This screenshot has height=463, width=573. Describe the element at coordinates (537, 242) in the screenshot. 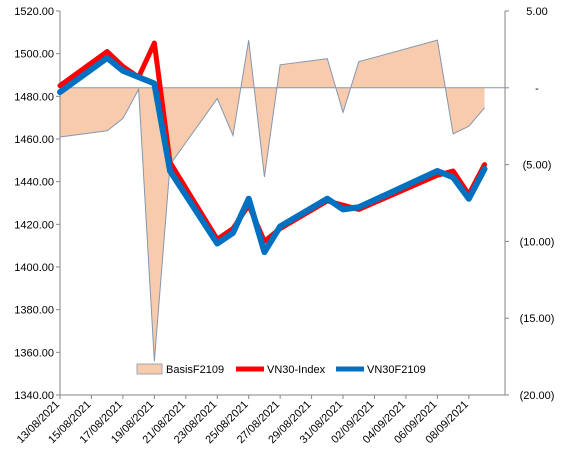

I see `right-tick-label: (10.00)` at that location.